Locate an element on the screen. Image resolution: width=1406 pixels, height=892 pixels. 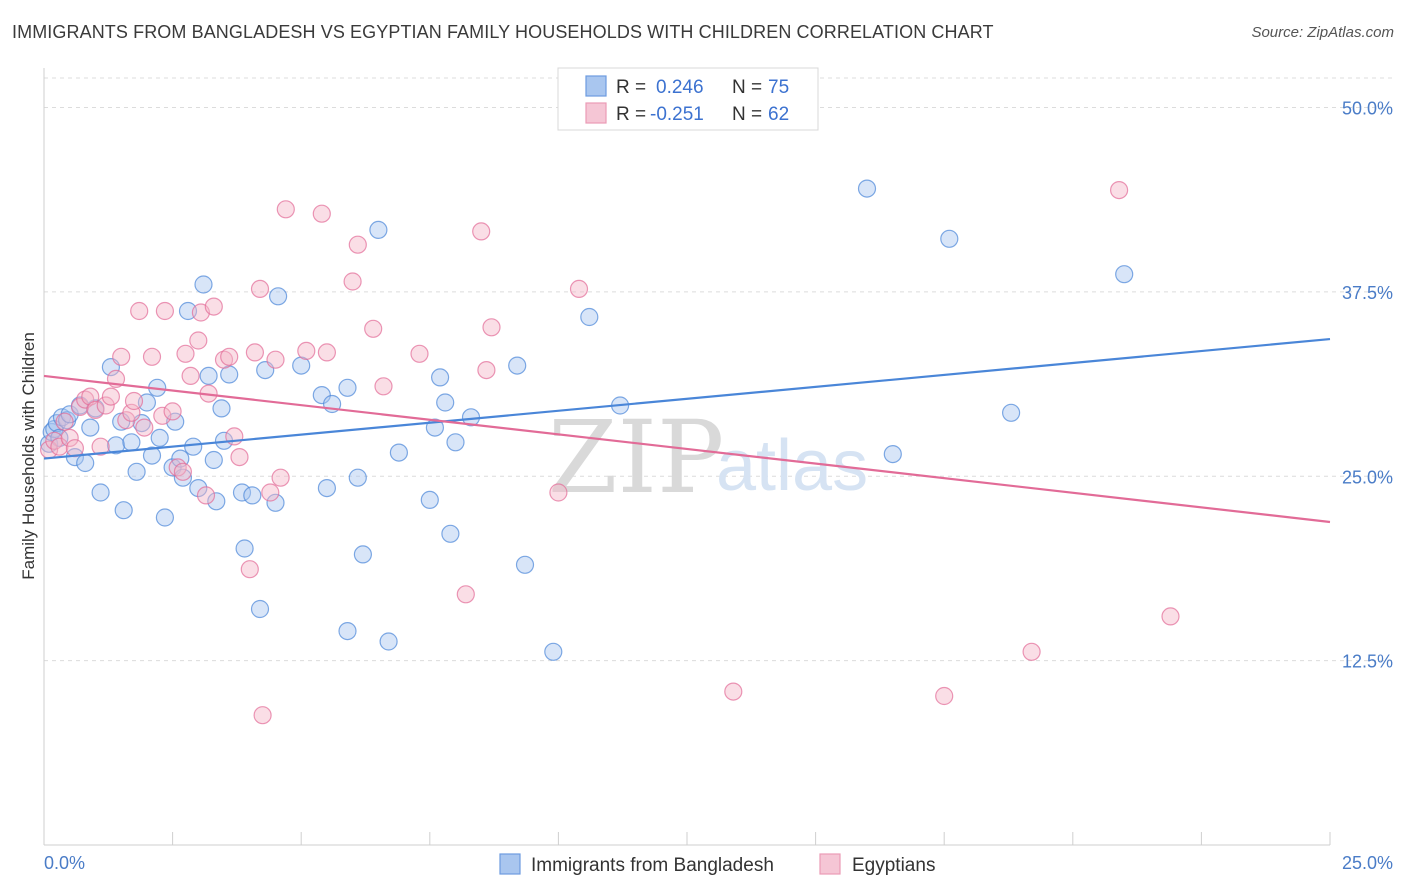
x-tick-label-1: 25.0% is located at coordinates (1367, 863).